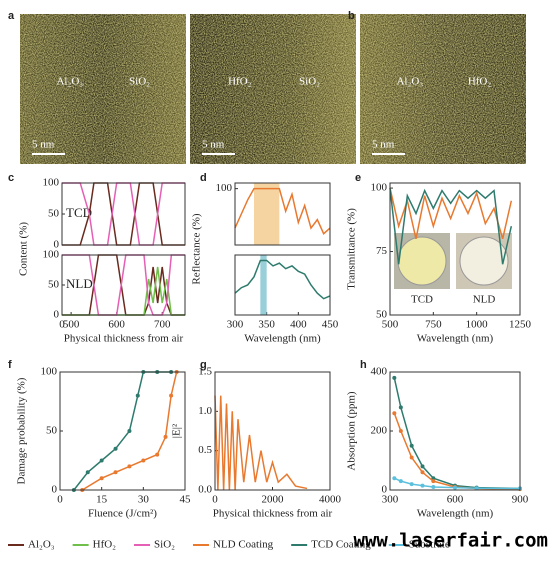  What do you see at coordinates (205, 411) in the screenshot?
I see `y-tick-label: 1.0` at bounding box center [205, 411].